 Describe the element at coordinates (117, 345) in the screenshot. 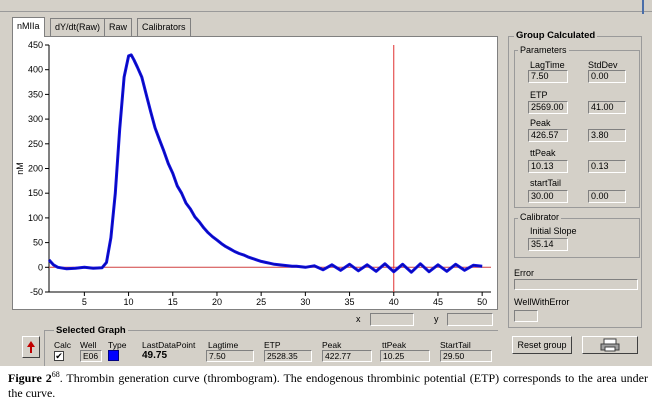

I see `col-type: Type` at that location.